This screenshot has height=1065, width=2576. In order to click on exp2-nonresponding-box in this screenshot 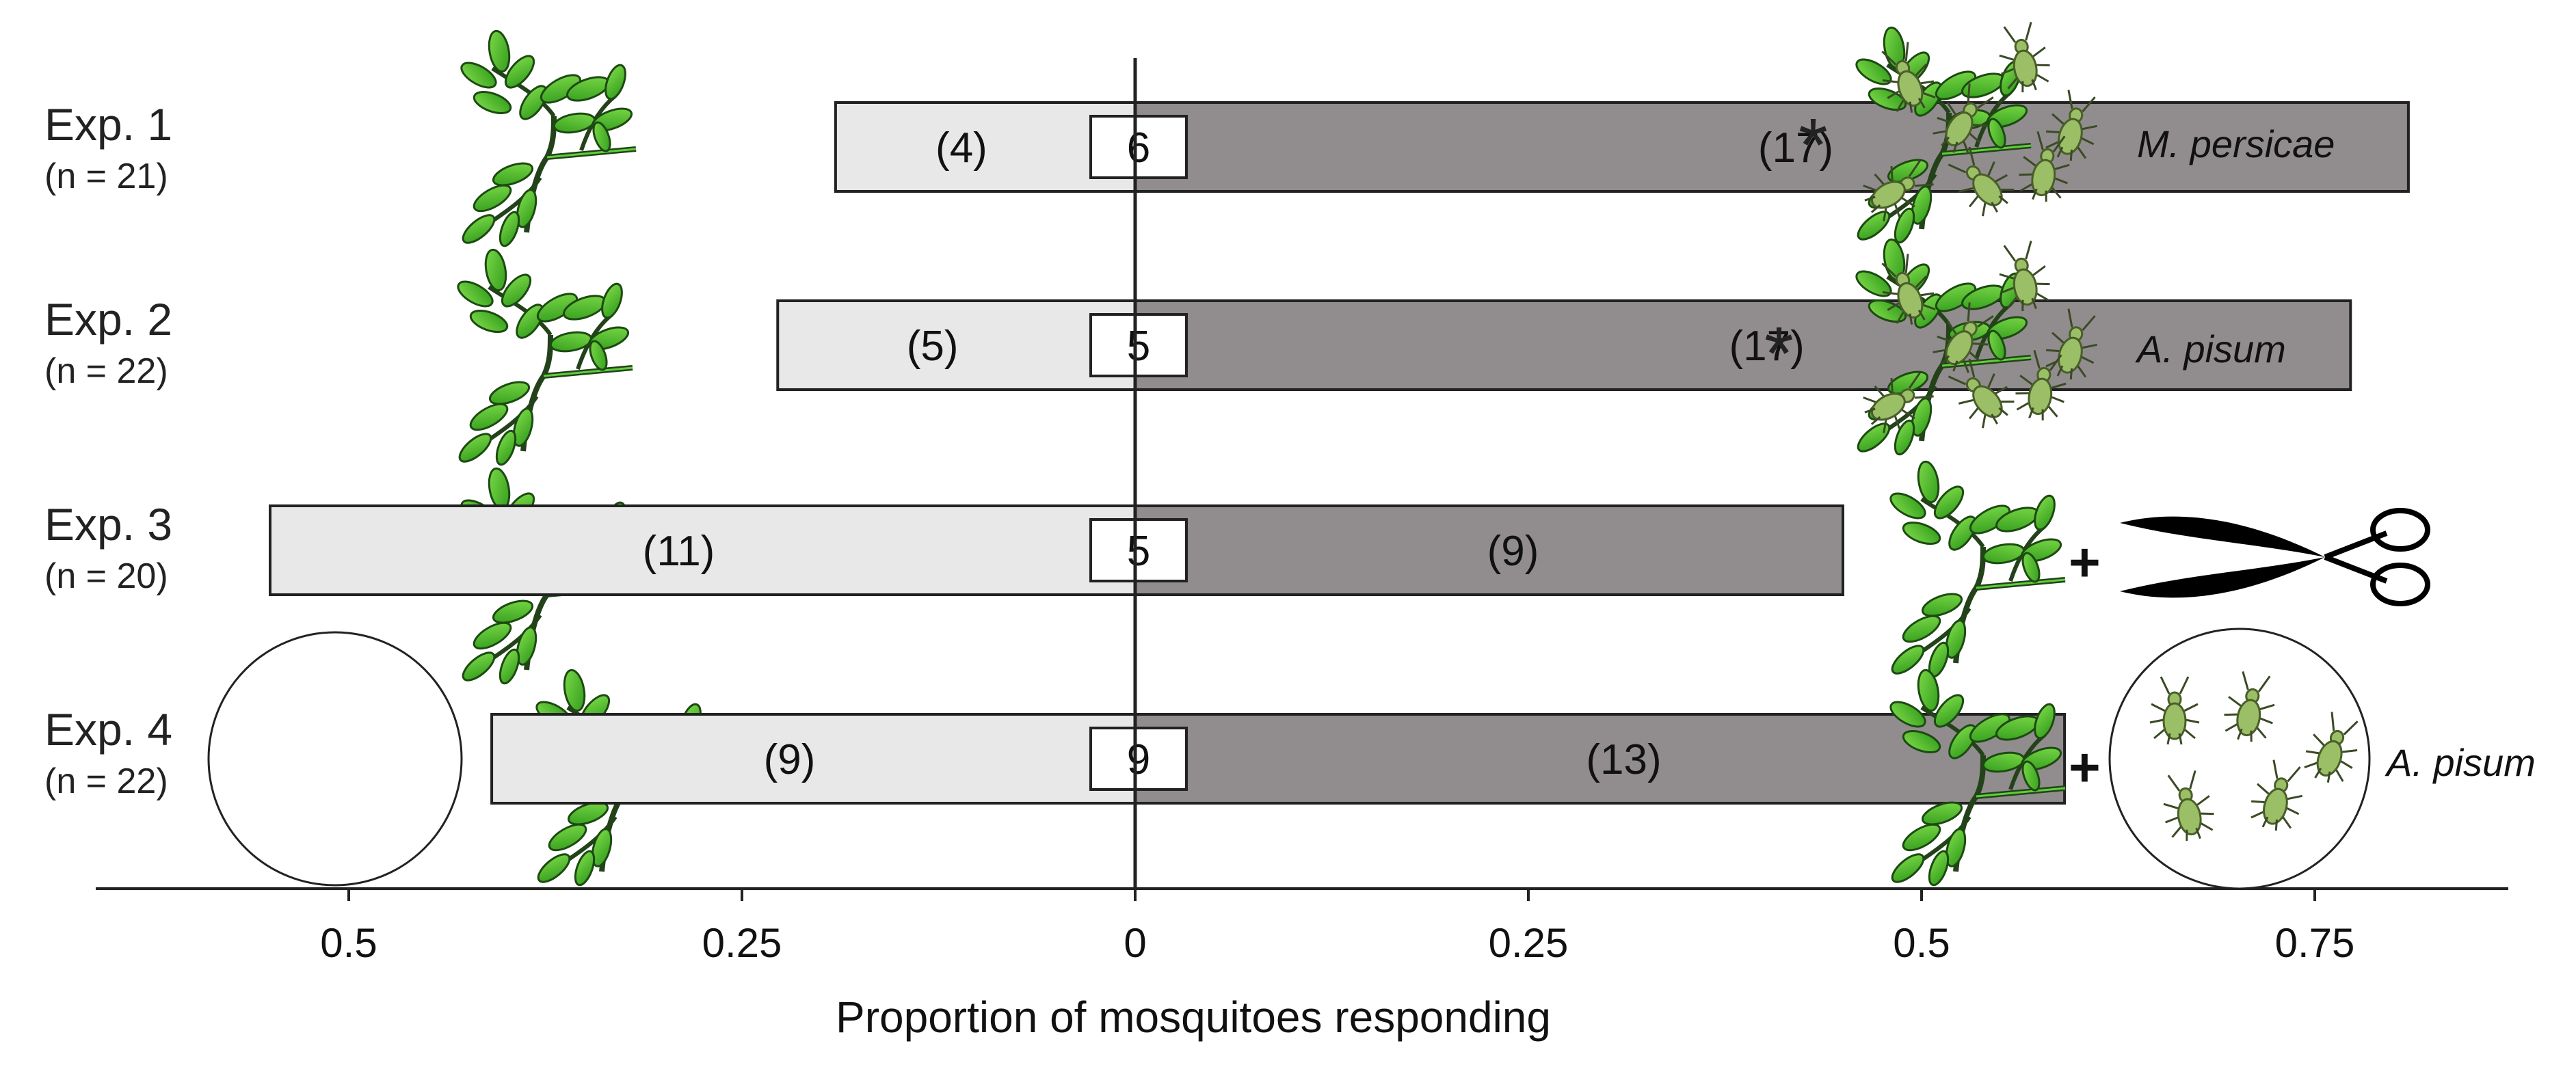, I will do `click(1138, 345)`.